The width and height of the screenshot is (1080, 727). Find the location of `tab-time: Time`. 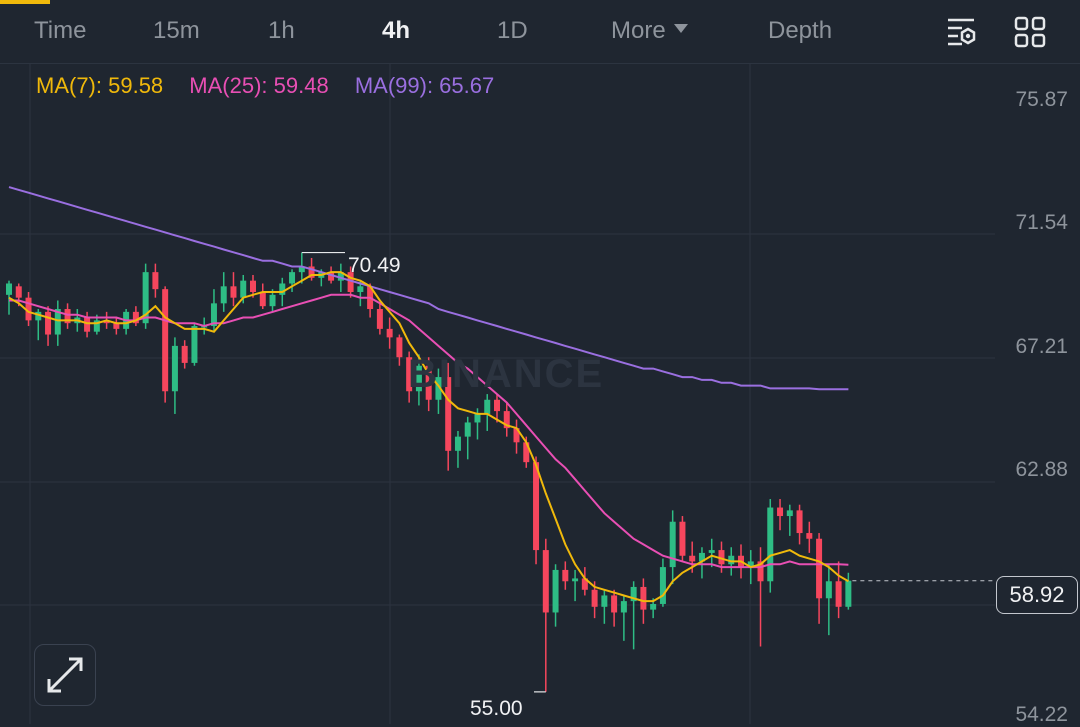

tab-time: Time is located at coordinates (60, 31).